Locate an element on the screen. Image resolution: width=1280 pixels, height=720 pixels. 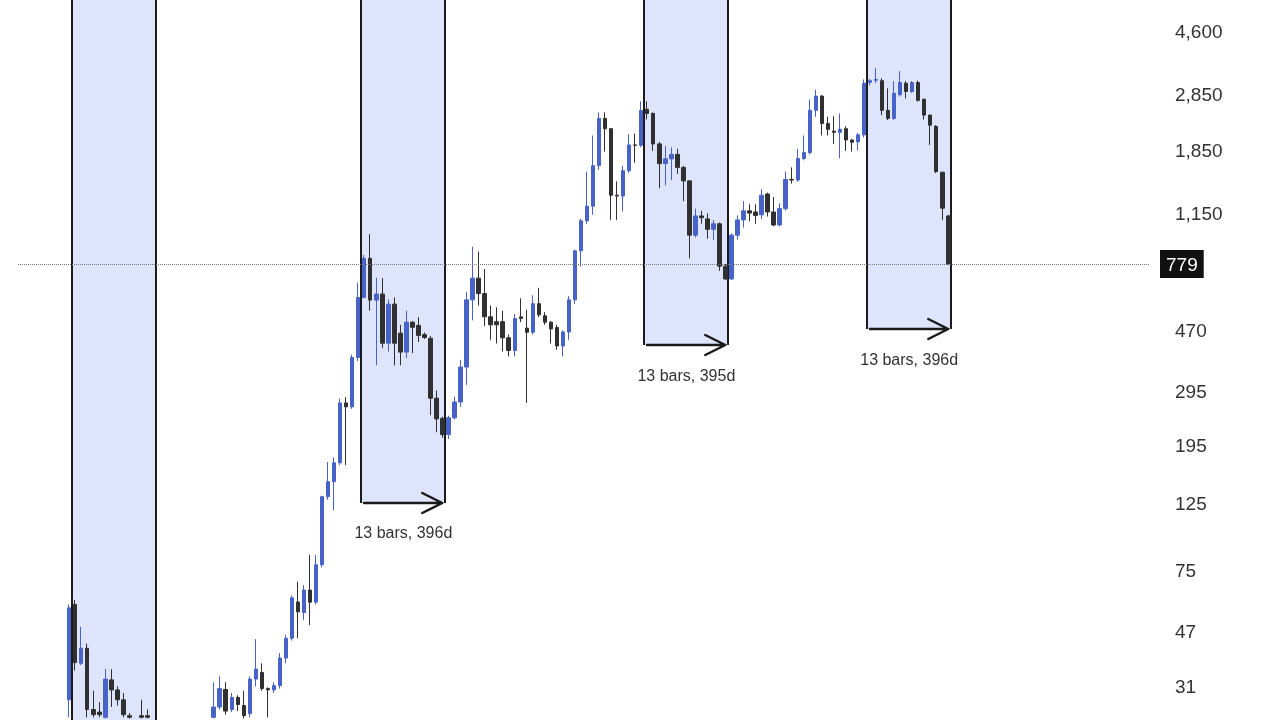
y-tick-label: 31 is located at coordinates (1186, 686).